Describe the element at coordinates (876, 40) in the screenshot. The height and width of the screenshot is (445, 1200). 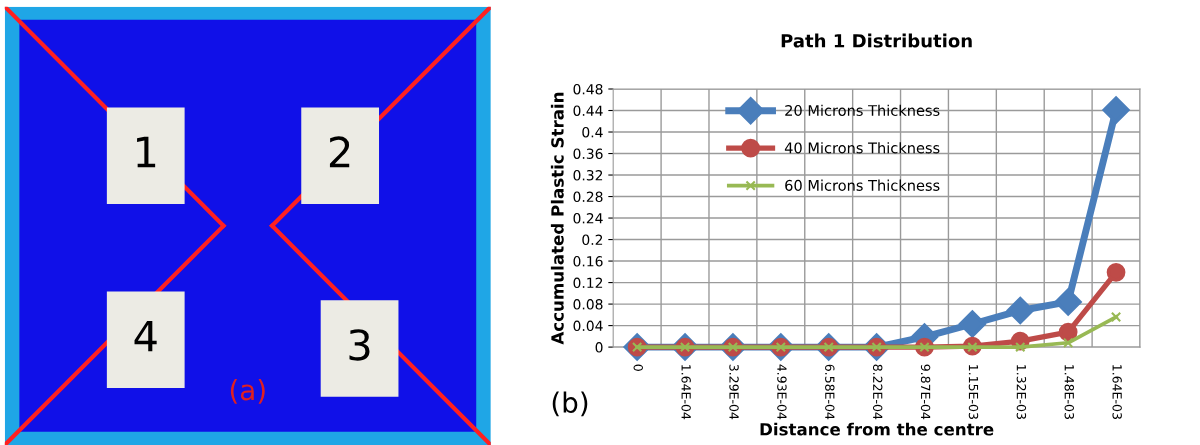
I see `chart-title: Path 1 Distribution` at that location.